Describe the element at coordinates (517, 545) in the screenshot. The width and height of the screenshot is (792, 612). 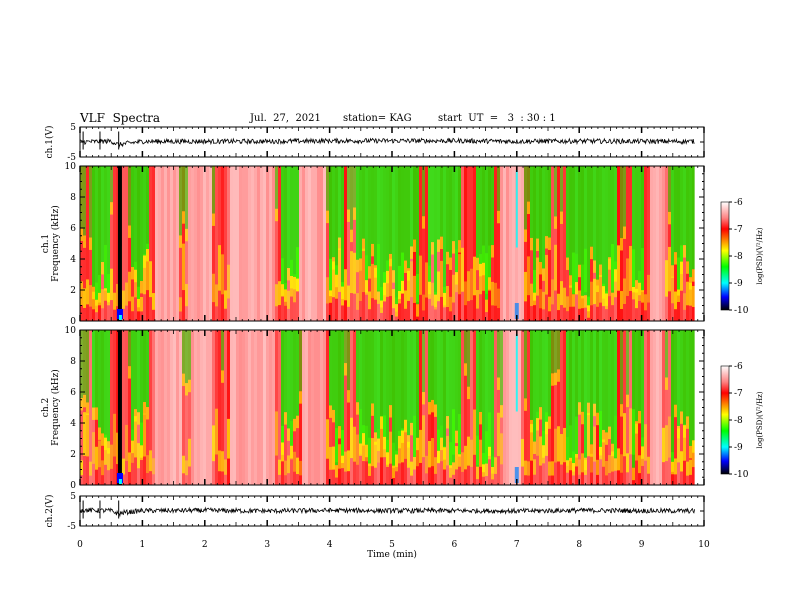
I see `x-tick-label: 7` at that location.